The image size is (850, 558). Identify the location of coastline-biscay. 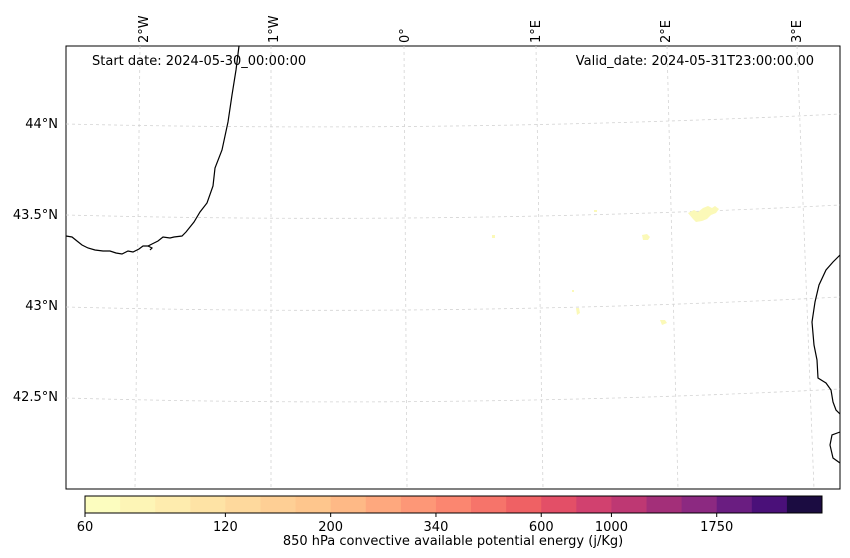
(152, 150).